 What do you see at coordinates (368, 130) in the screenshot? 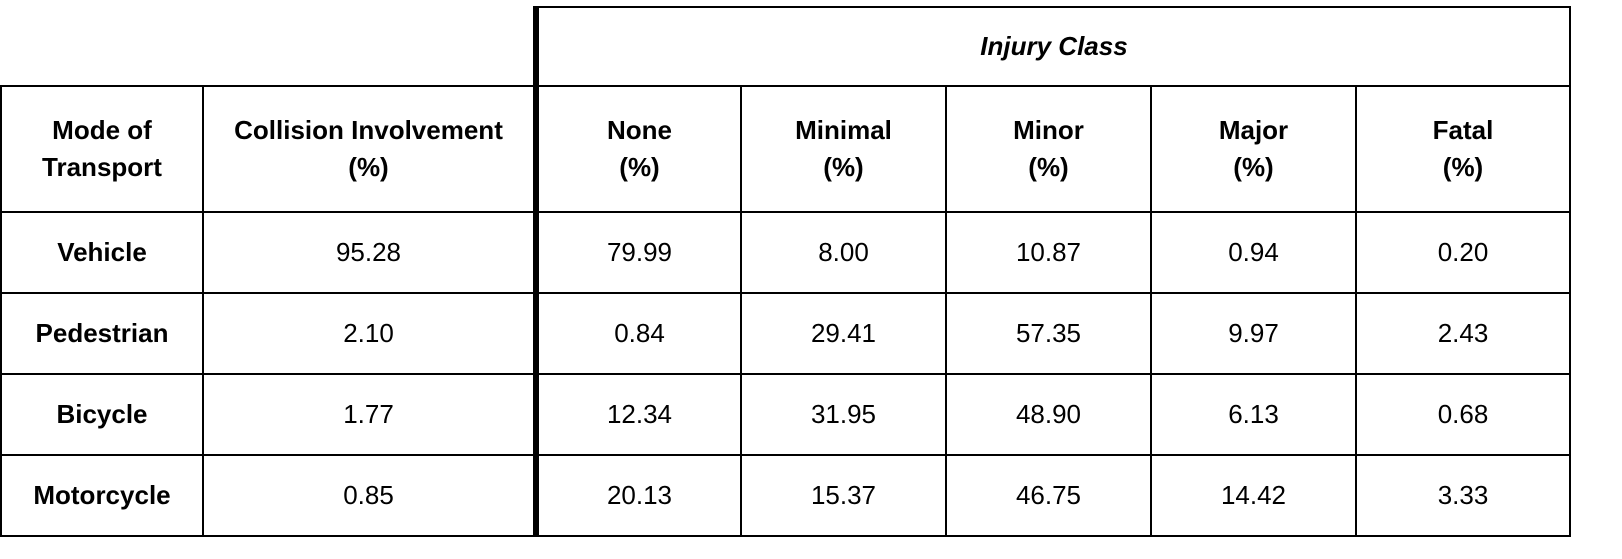
I see `header-line: Collision Involvement` at bounding box center [368, 130].